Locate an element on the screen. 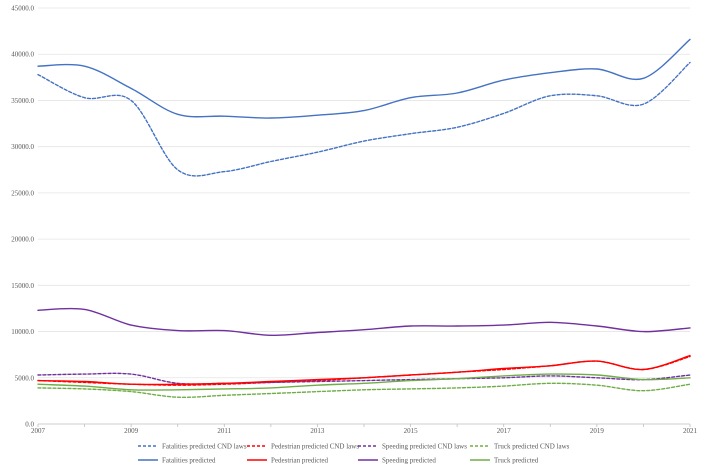 The width and height of the screenshot is (709, 474). y-tick-label: 20000.0 is located at coordinates (22, 240).